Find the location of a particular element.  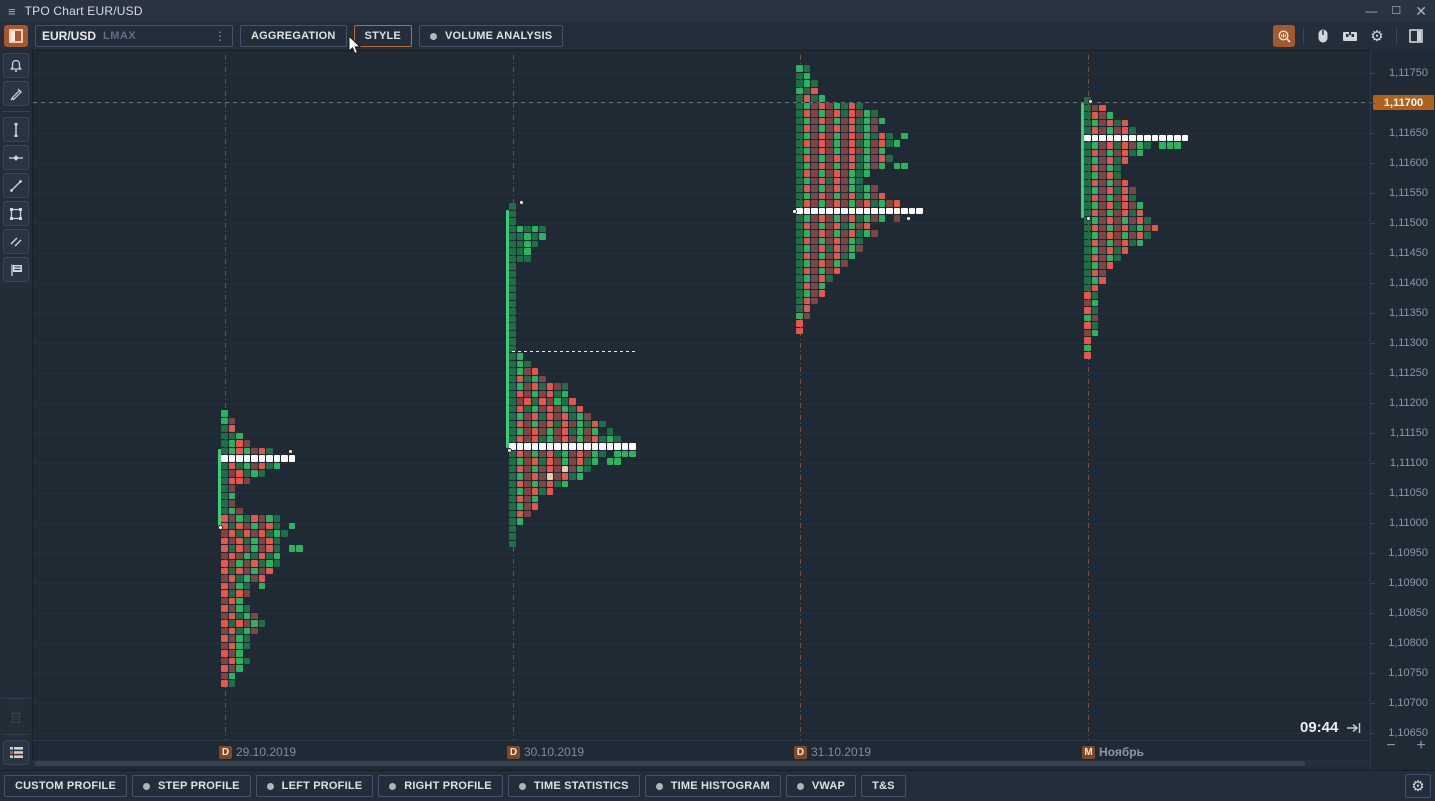

maximize-button: ☐ is located at coordinates (1396, 11).